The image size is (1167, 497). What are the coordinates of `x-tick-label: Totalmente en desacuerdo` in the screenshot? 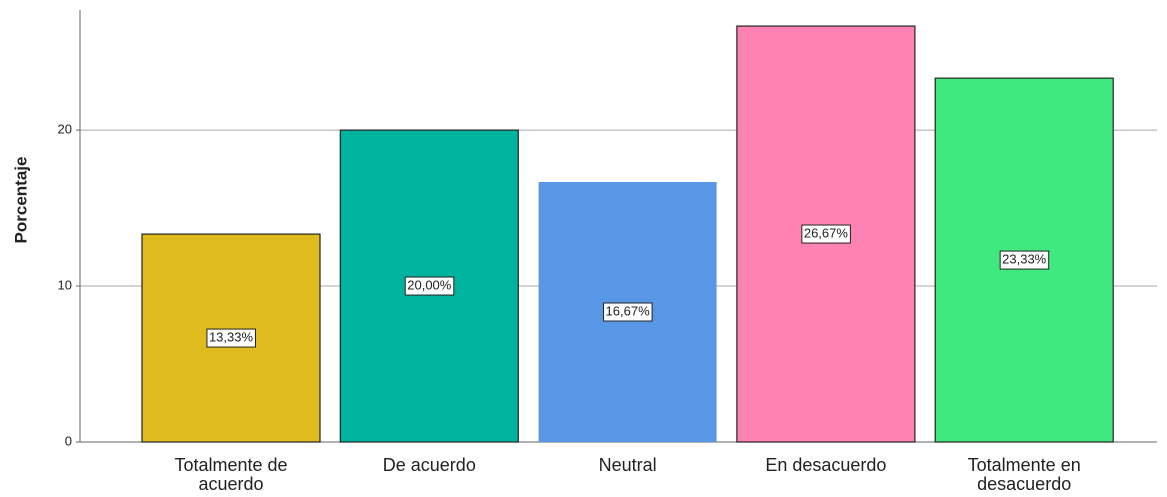 It's located at (1024, 474).